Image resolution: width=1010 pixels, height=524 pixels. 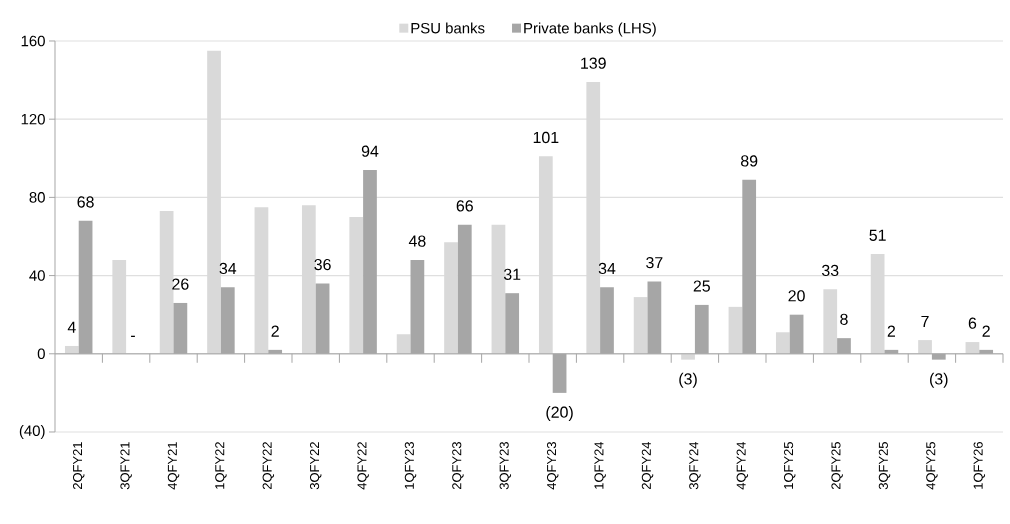 What do you see at coordinates (844, 319) in the screenshot?
I see `data-label: 8` at bounding box center [844, 319].